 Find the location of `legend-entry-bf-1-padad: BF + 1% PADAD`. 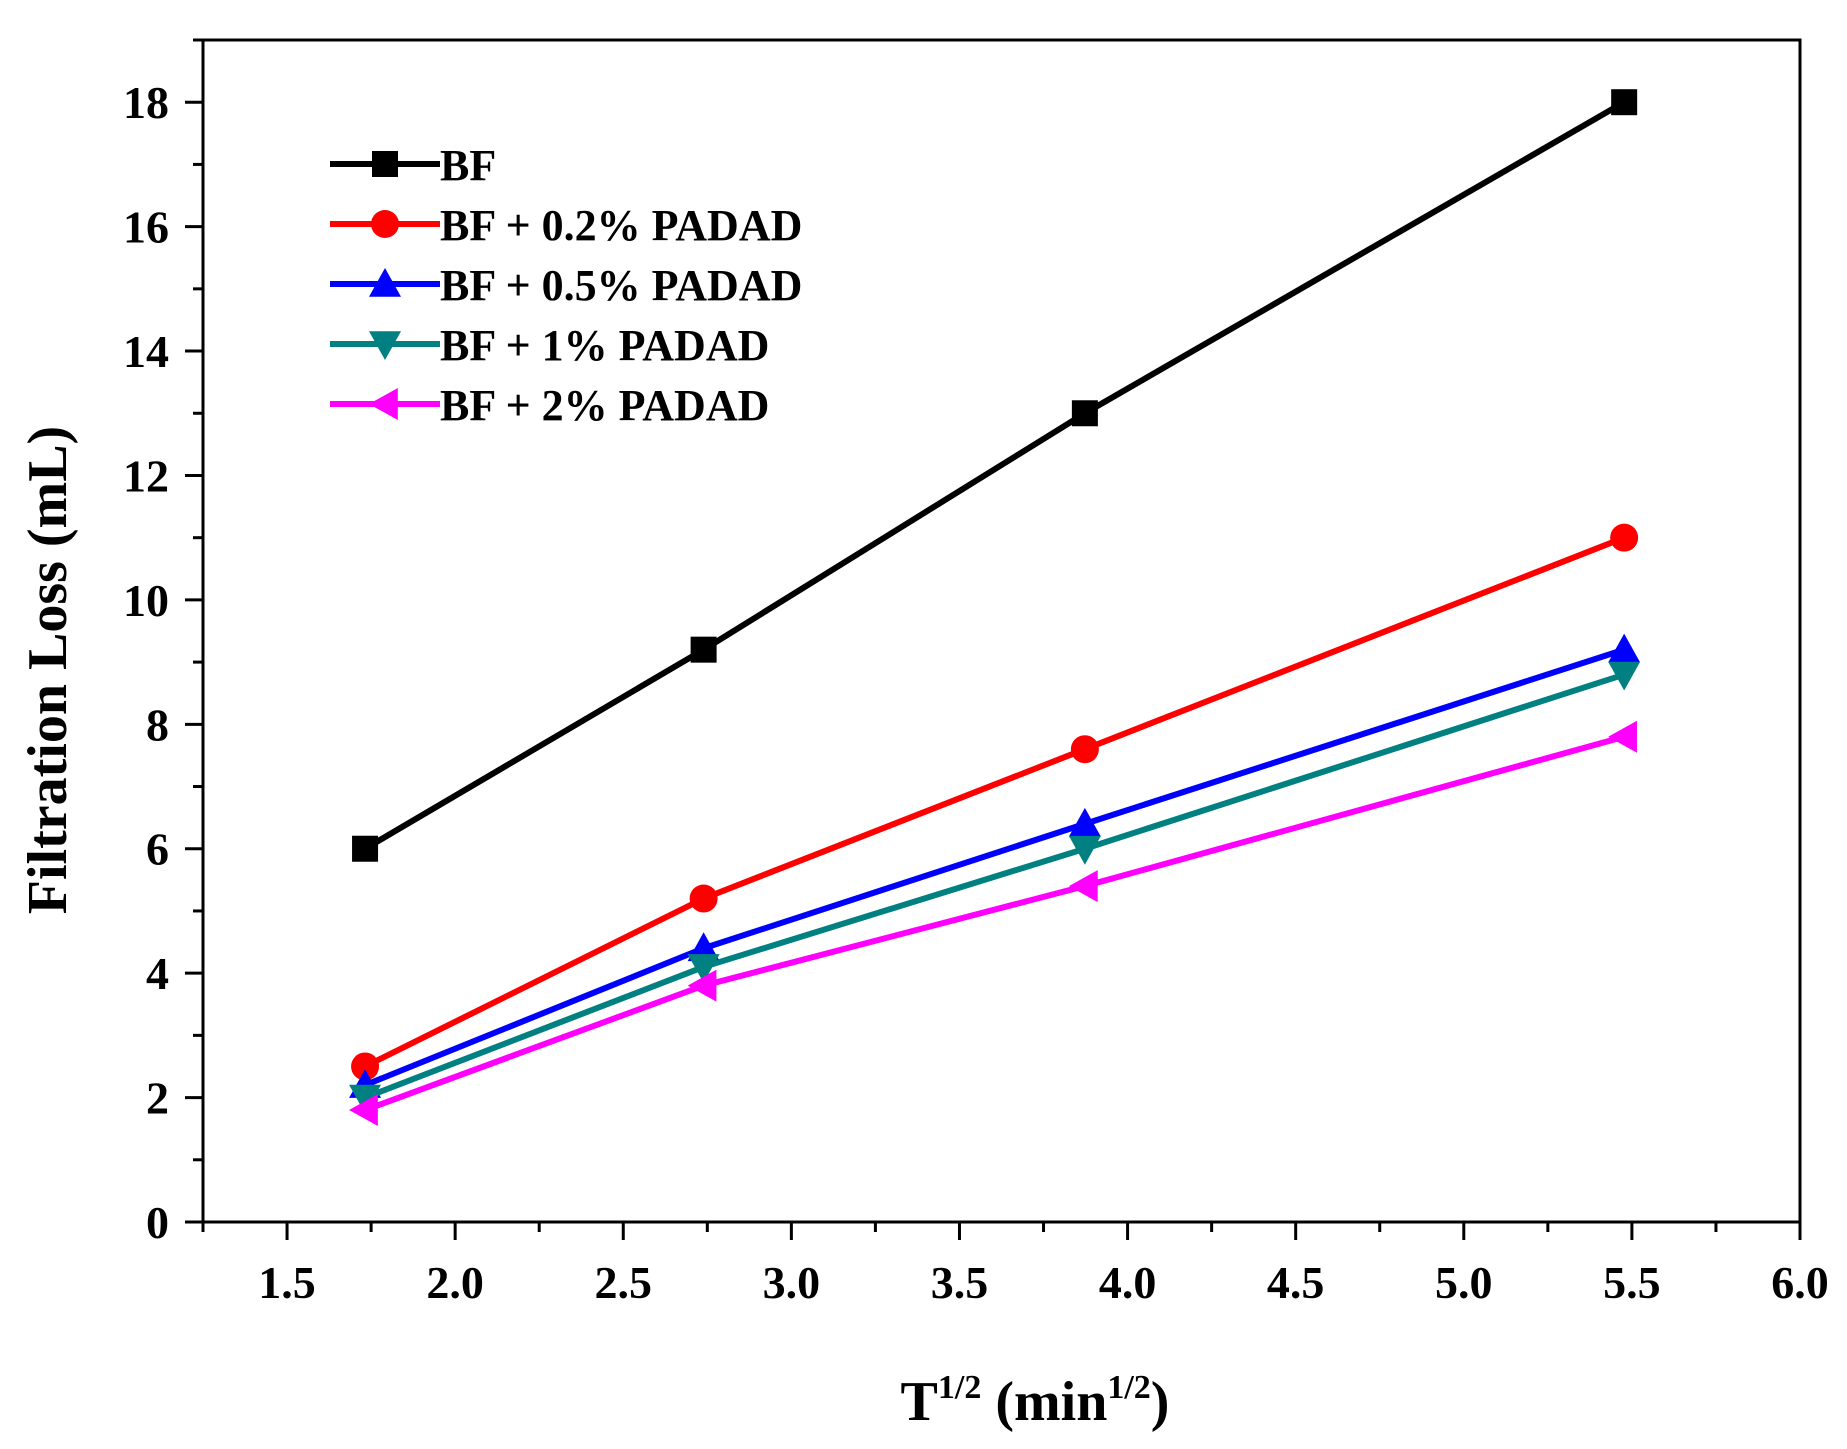

legend-entry-bf-1-padad: BF + 1% PADAD is located at coordinates (549, 345).